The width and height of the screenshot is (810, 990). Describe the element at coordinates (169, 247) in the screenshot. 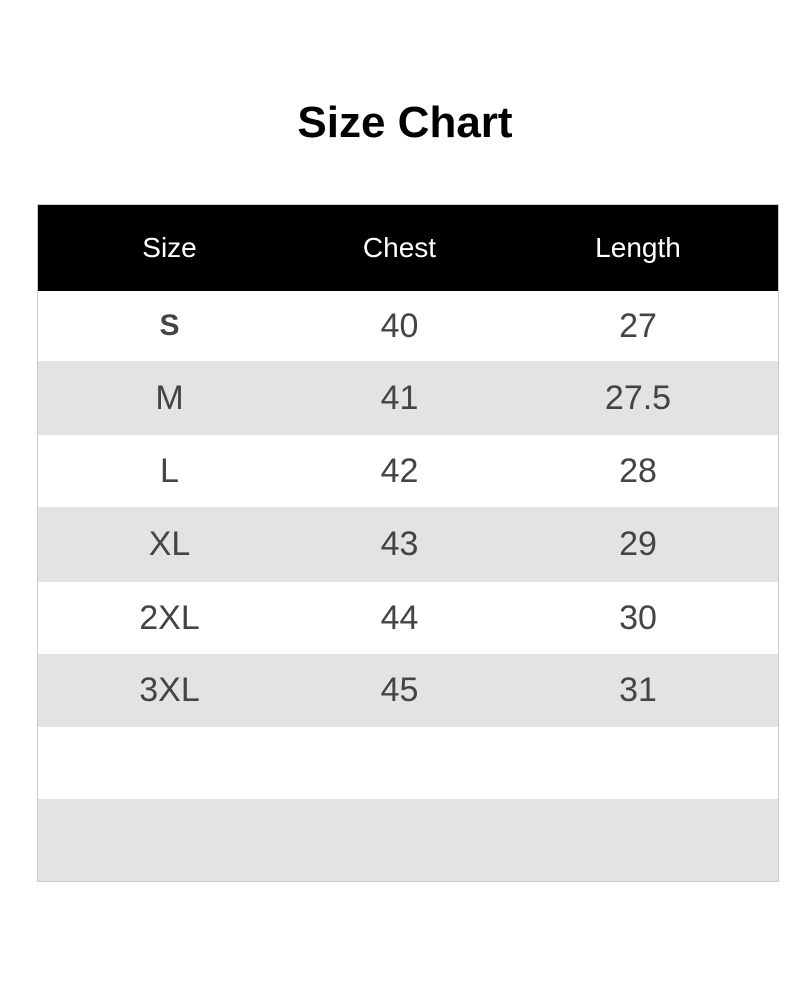

I see `header-size: Size` at that location.